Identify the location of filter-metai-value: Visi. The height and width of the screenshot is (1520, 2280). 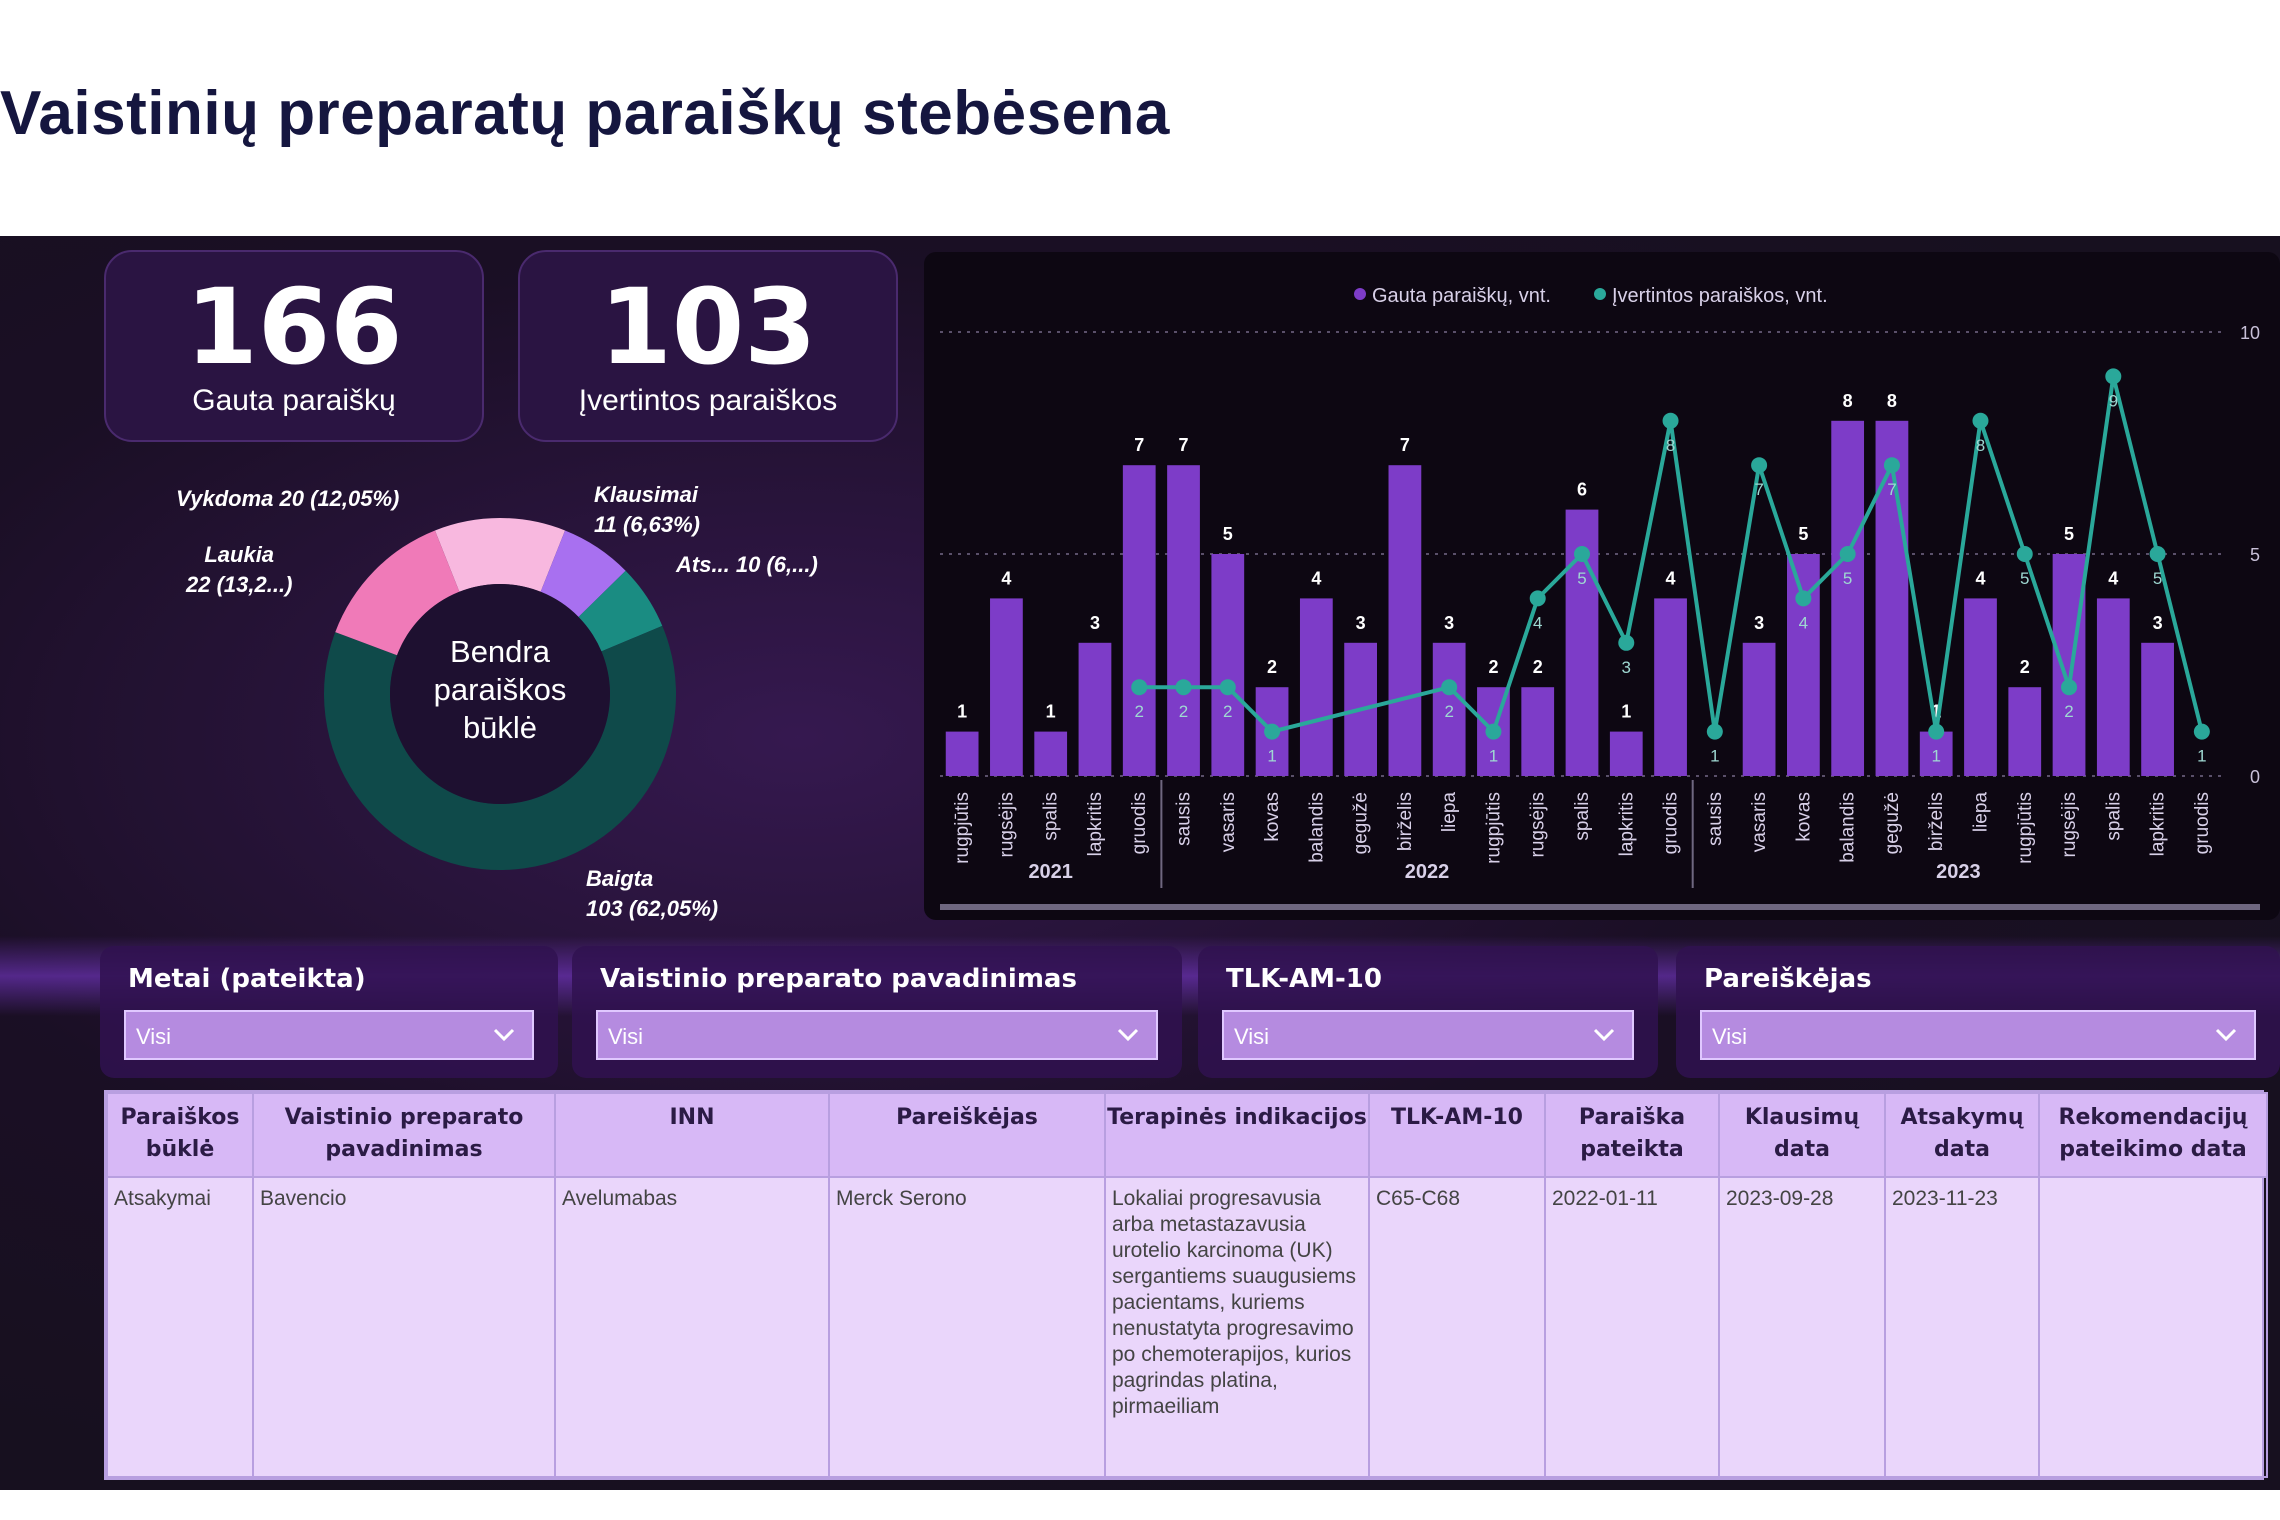
(154, 1036).